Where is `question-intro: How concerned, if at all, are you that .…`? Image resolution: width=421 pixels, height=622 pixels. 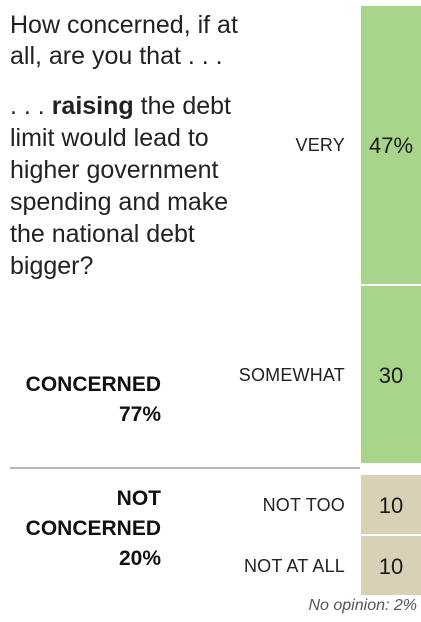 question-intro: How concerned, if at all, are you that .… is located at coordinates (124, 40).